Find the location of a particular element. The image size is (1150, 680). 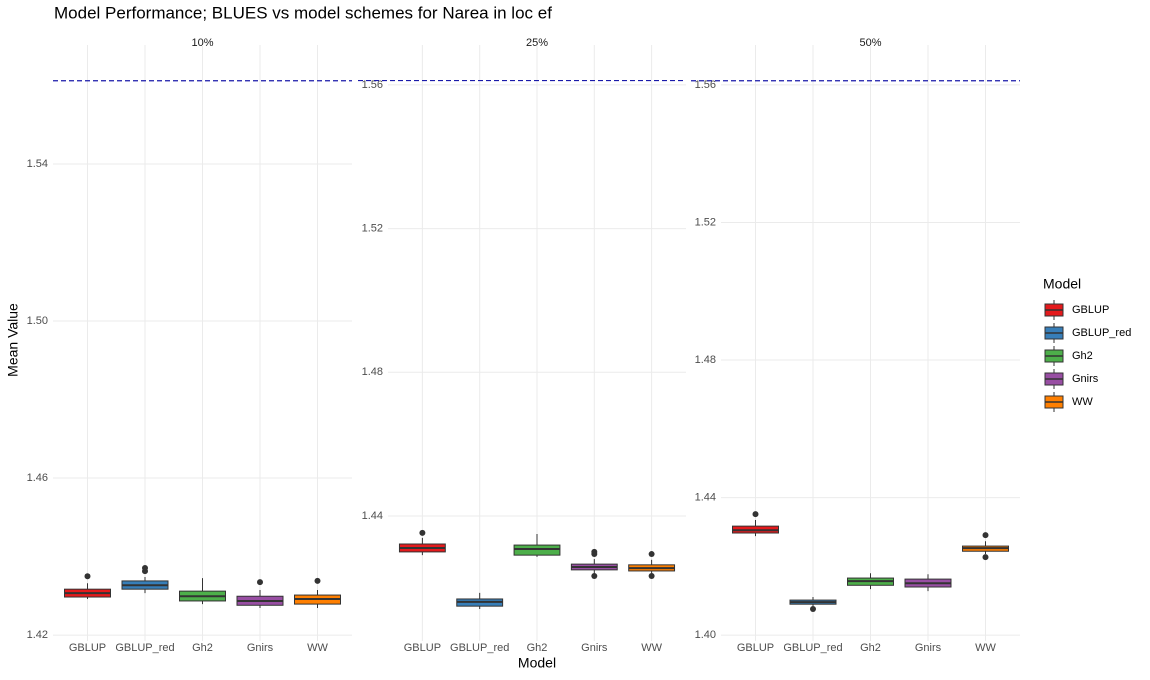

y-tick-label: 1.46 is located at coordinates (37, 478).